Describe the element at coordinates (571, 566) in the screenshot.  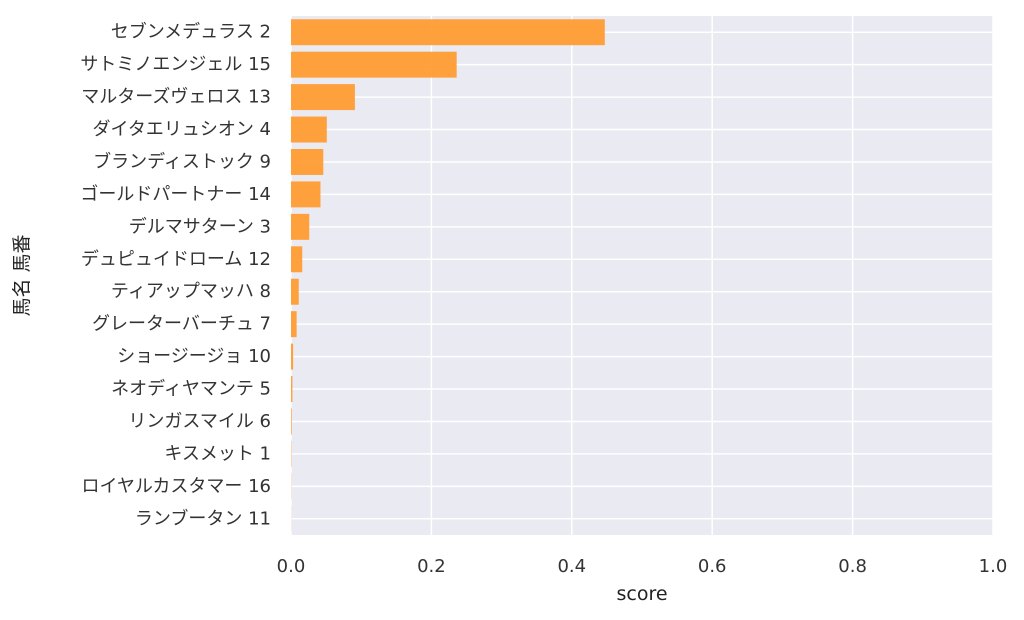
I see `x-tick-label: 0.4` at that location.